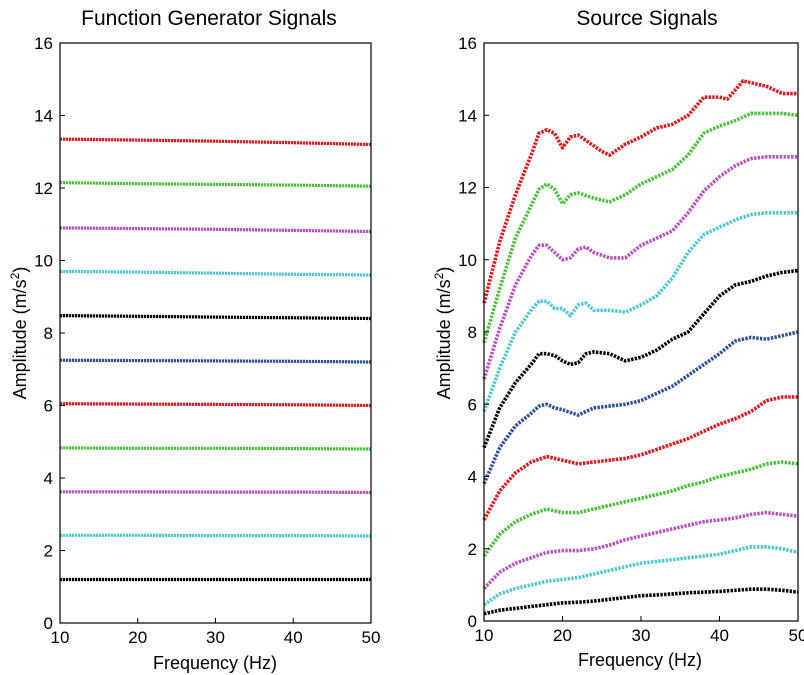 Image resolution: width=804 pixels, height=675 pixels. I want to click on chart-title: Function Generator Signals, so click(209, 18).